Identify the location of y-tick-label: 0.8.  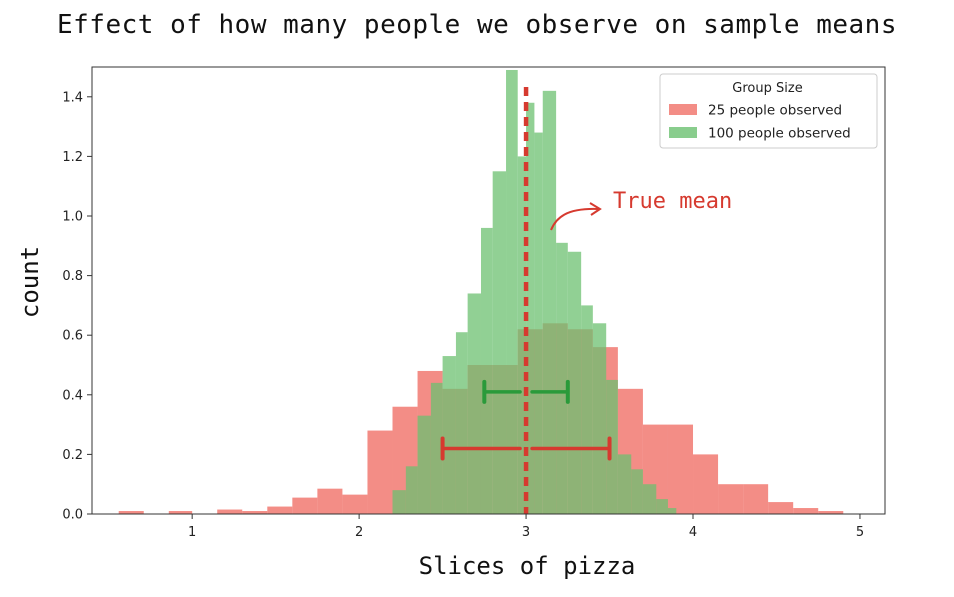
(72, 276).